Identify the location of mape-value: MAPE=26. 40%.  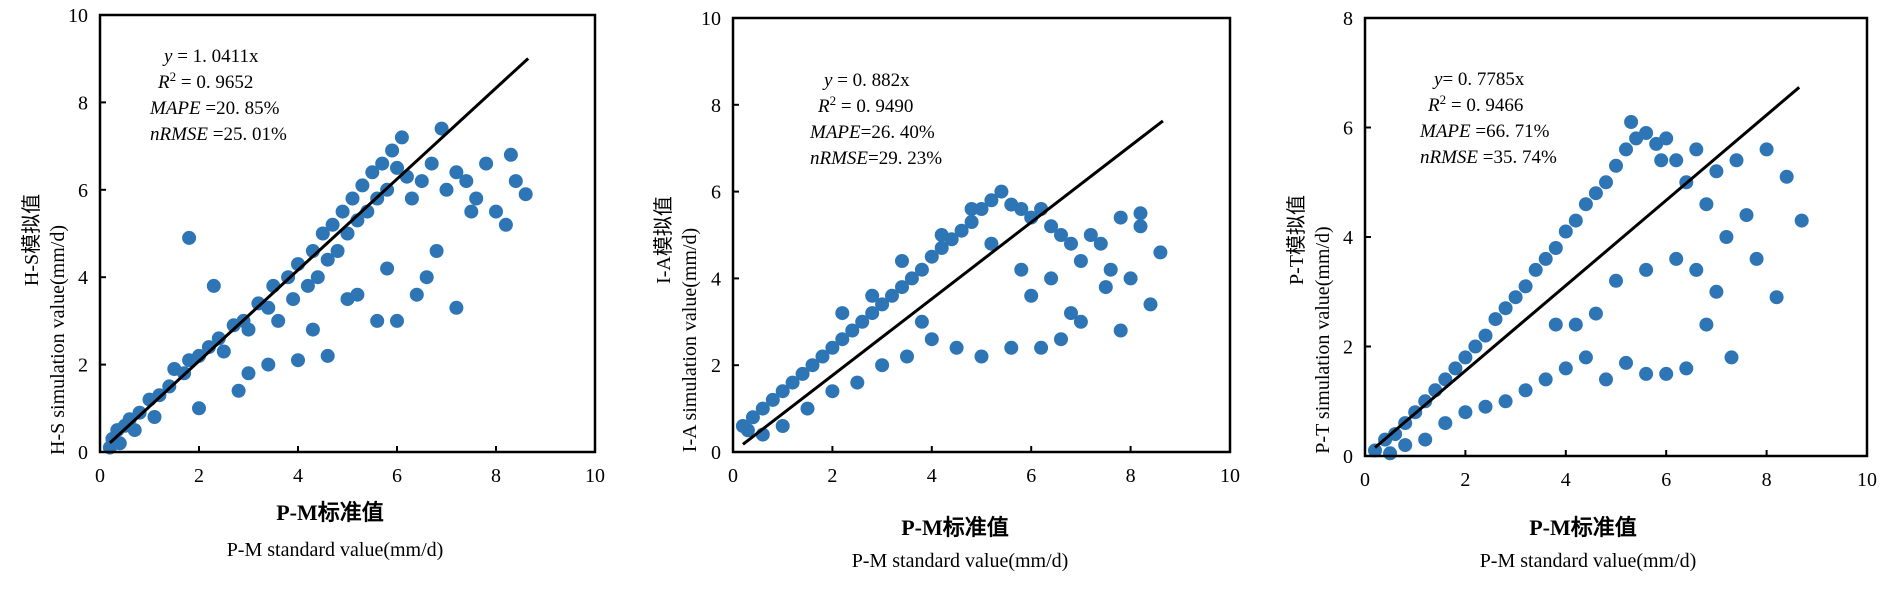
(872, 132).